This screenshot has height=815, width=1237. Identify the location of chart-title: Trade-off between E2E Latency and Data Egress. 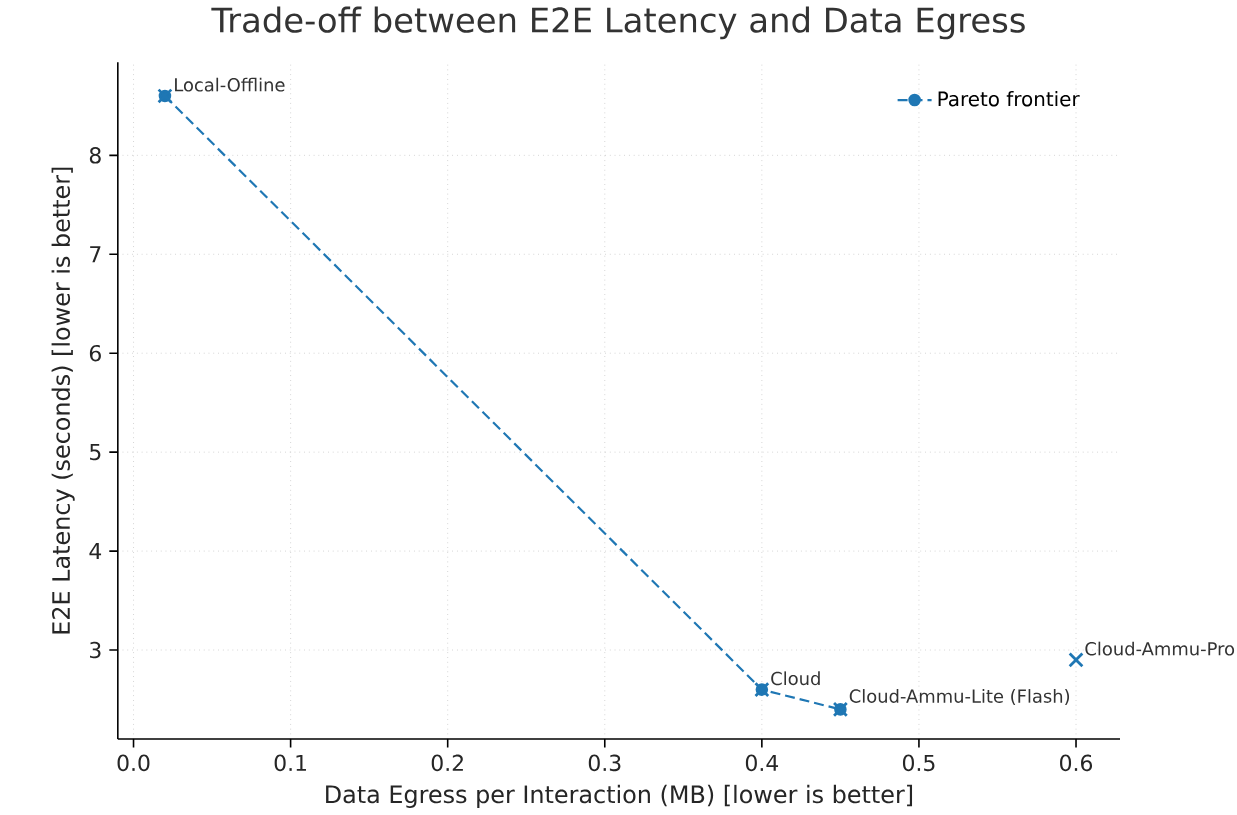
(618, 23).